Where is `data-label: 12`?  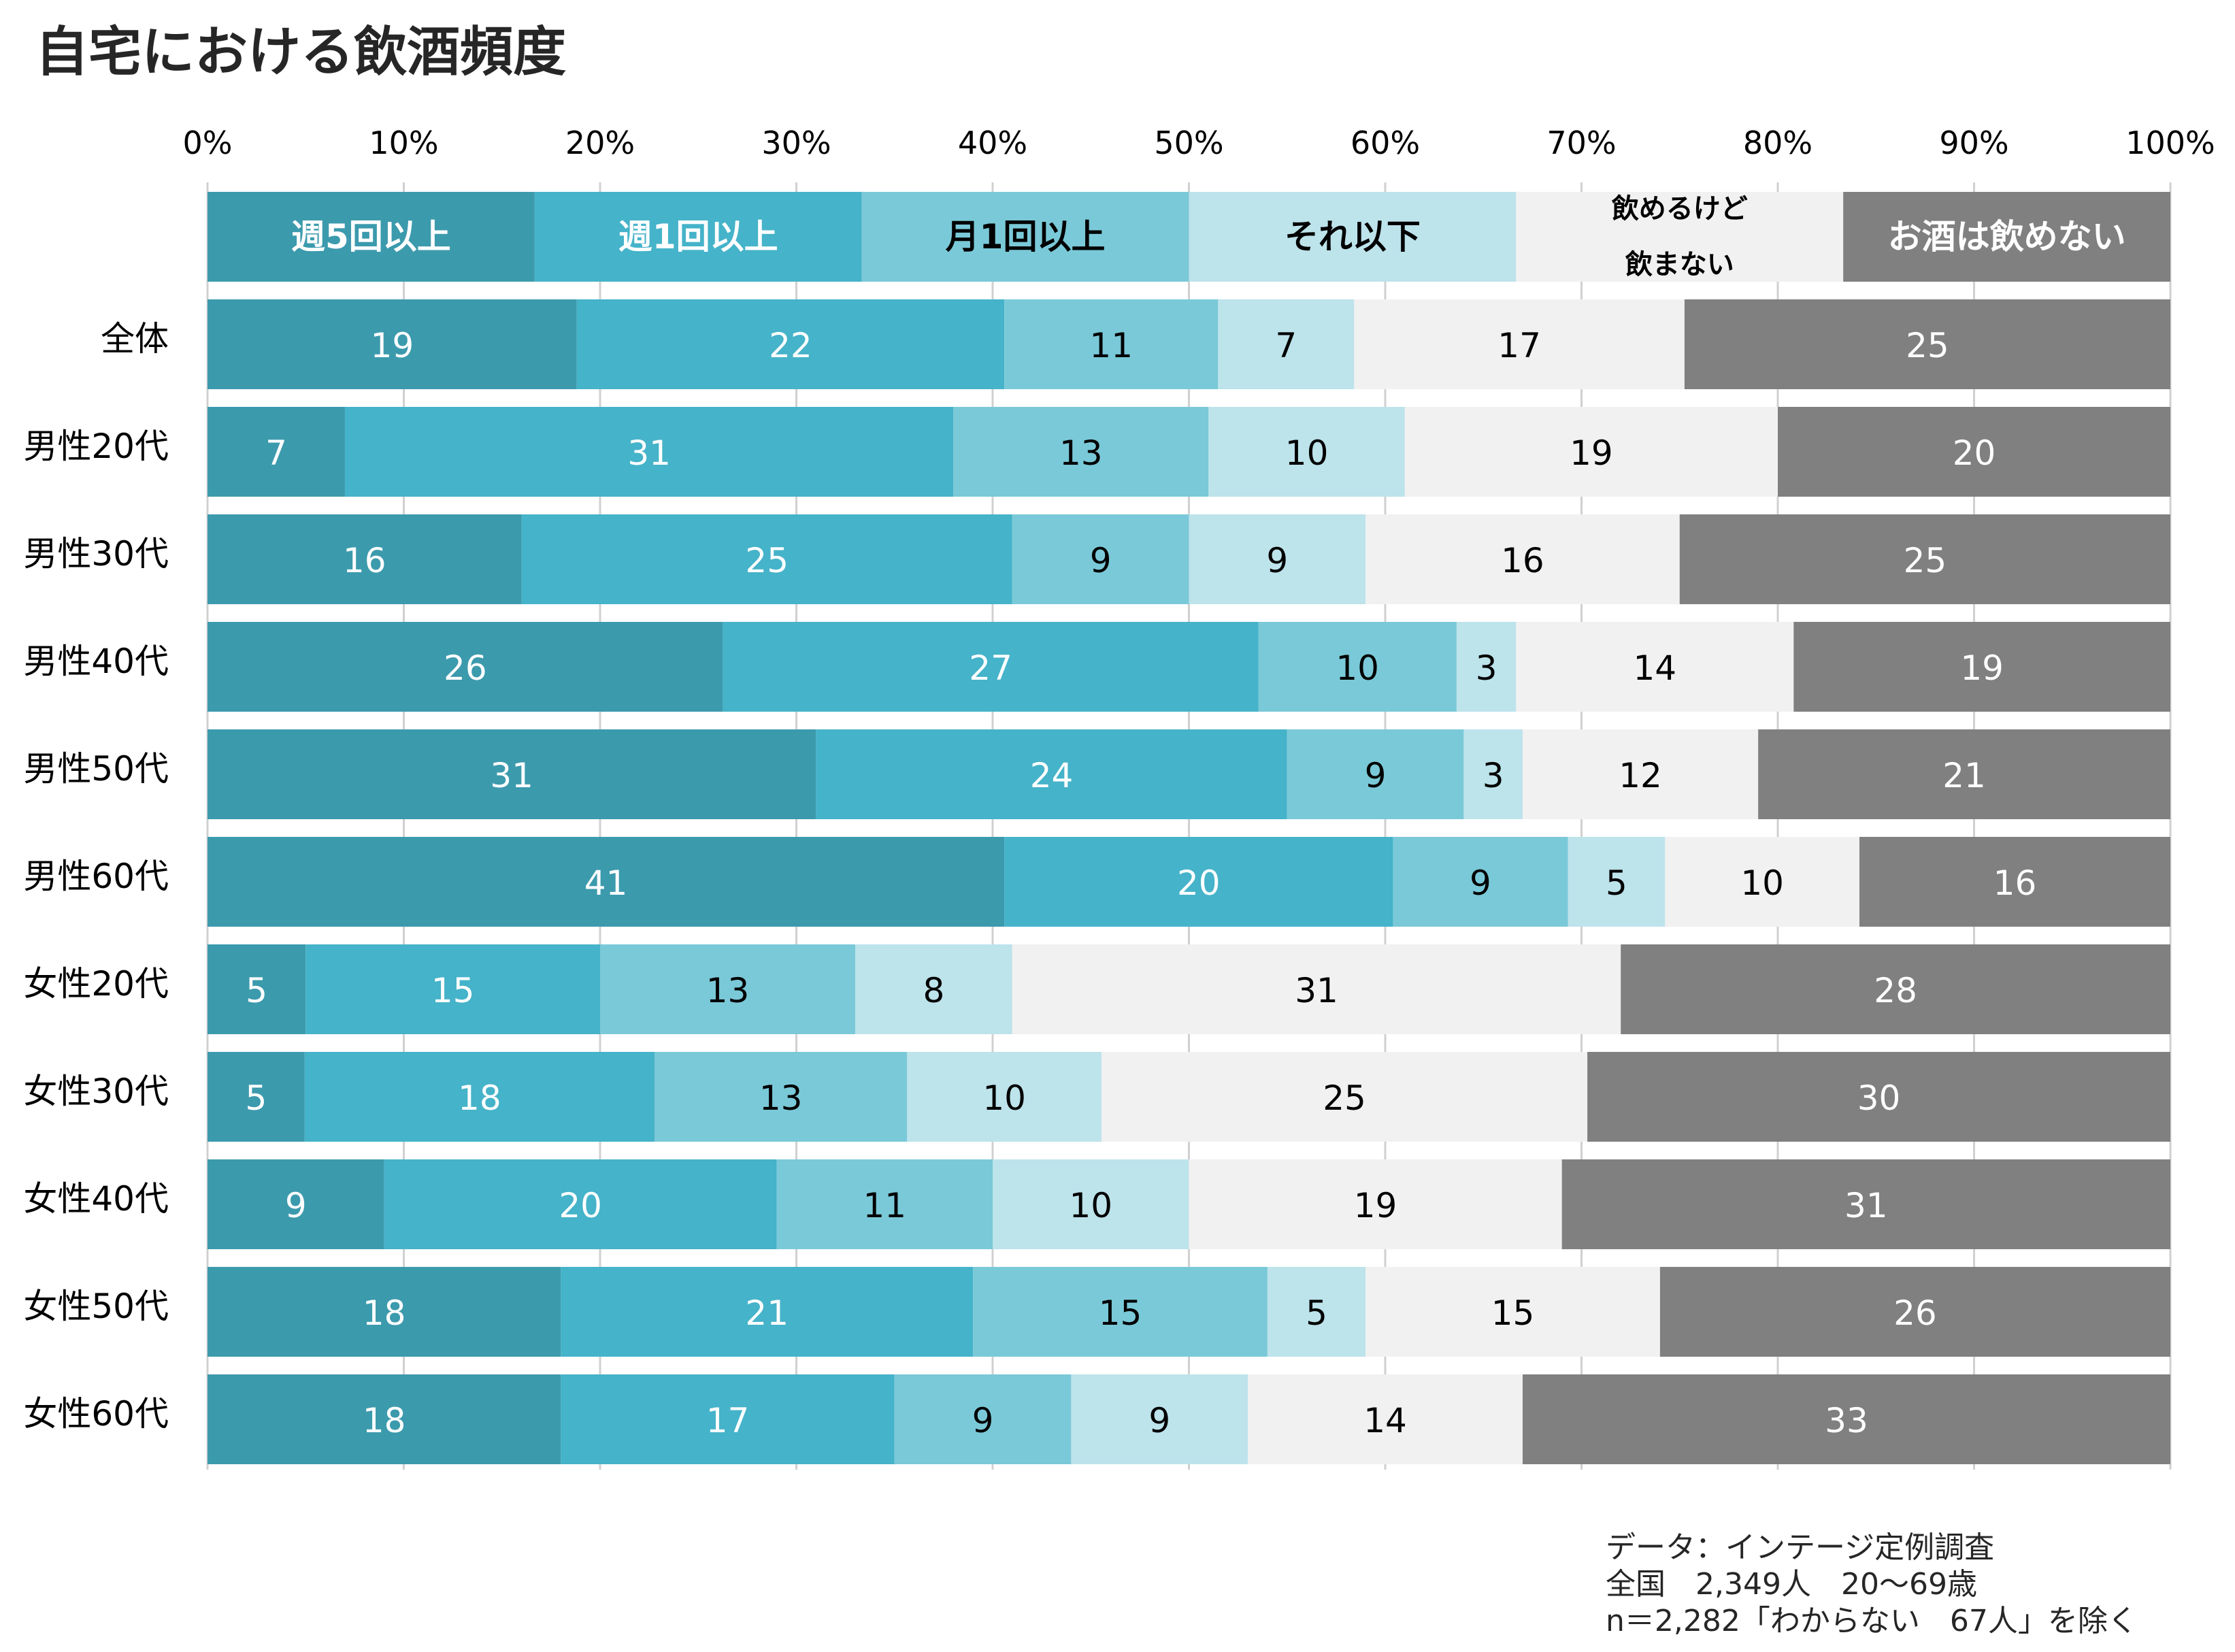
data-label: 12 is located at coordinates (1640, 775).